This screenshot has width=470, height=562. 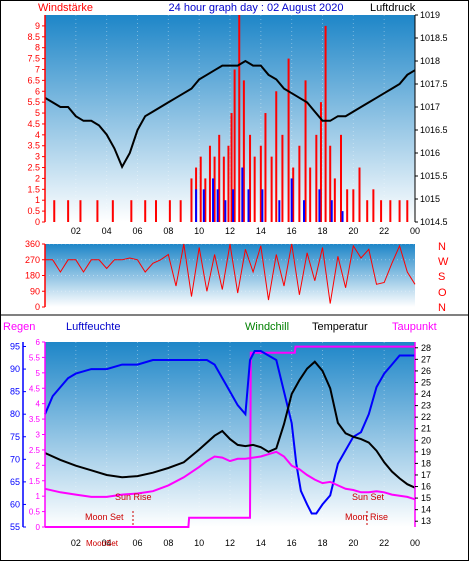 What do you see at coordinates (38, 404) in the screenshot?
I see `rain-tick-label: 4` at bounding box center [38, 404].